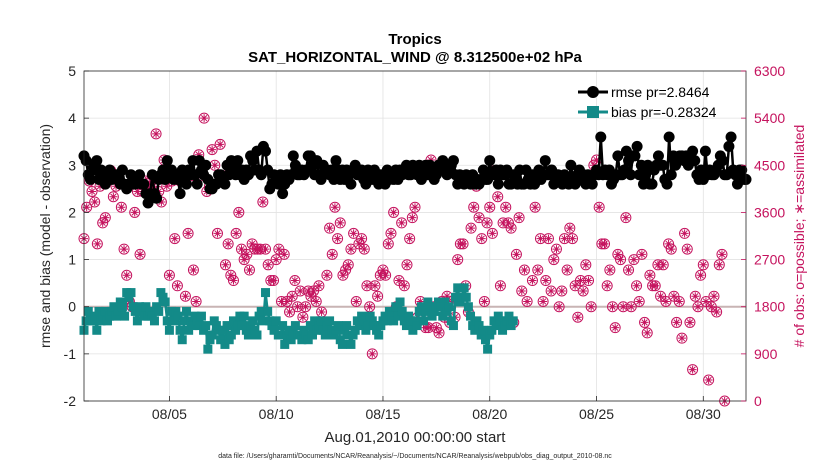  What do you see at coordinates (489, 414) in the screenshot?
I see `x-tick-label: 08/20` at bounding box center [489, 414].